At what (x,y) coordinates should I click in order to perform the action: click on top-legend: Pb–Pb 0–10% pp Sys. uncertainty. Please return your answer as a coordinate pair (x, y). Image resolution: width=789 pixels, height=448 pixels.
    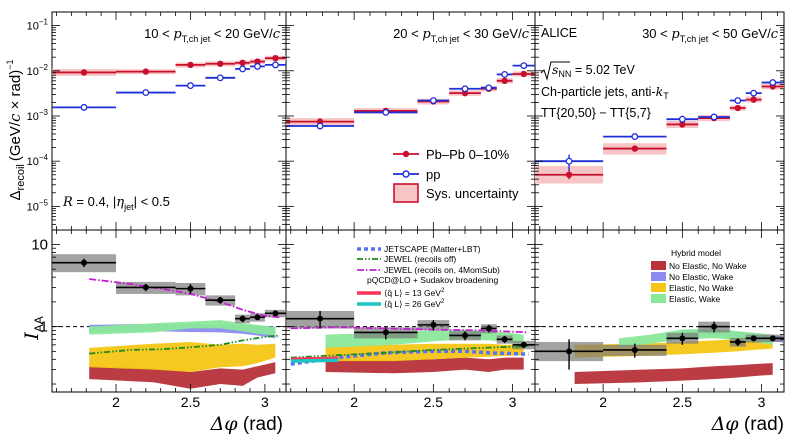
    Looking at the image, I should click on (456, 175).